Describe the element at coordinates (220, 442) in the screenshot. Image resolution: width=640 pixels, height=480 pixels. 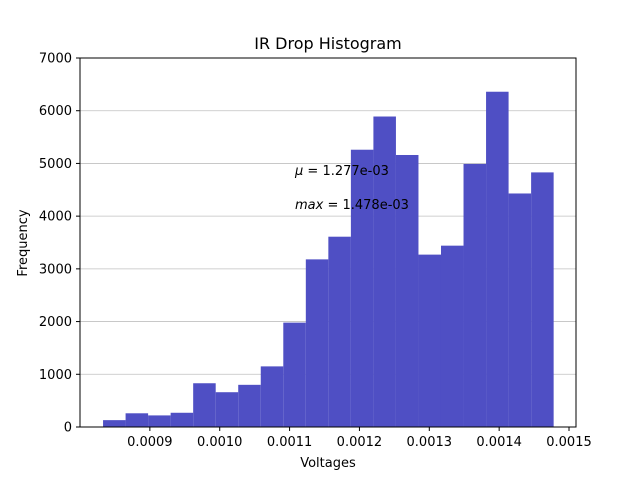
I see `x-tick-label: 0.0010` at that location.